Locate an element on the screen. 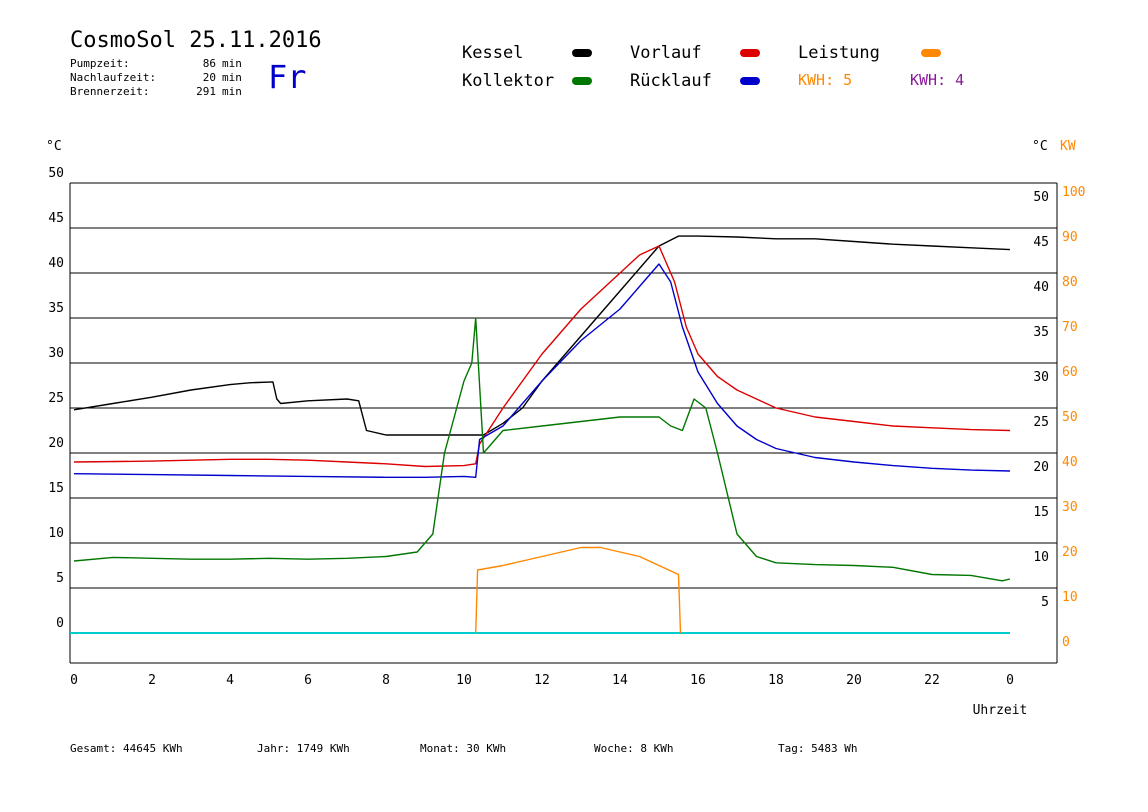 This screenshot has height=812, width=1148. x-tick-label: 12 is located at coordinates (542, 680).